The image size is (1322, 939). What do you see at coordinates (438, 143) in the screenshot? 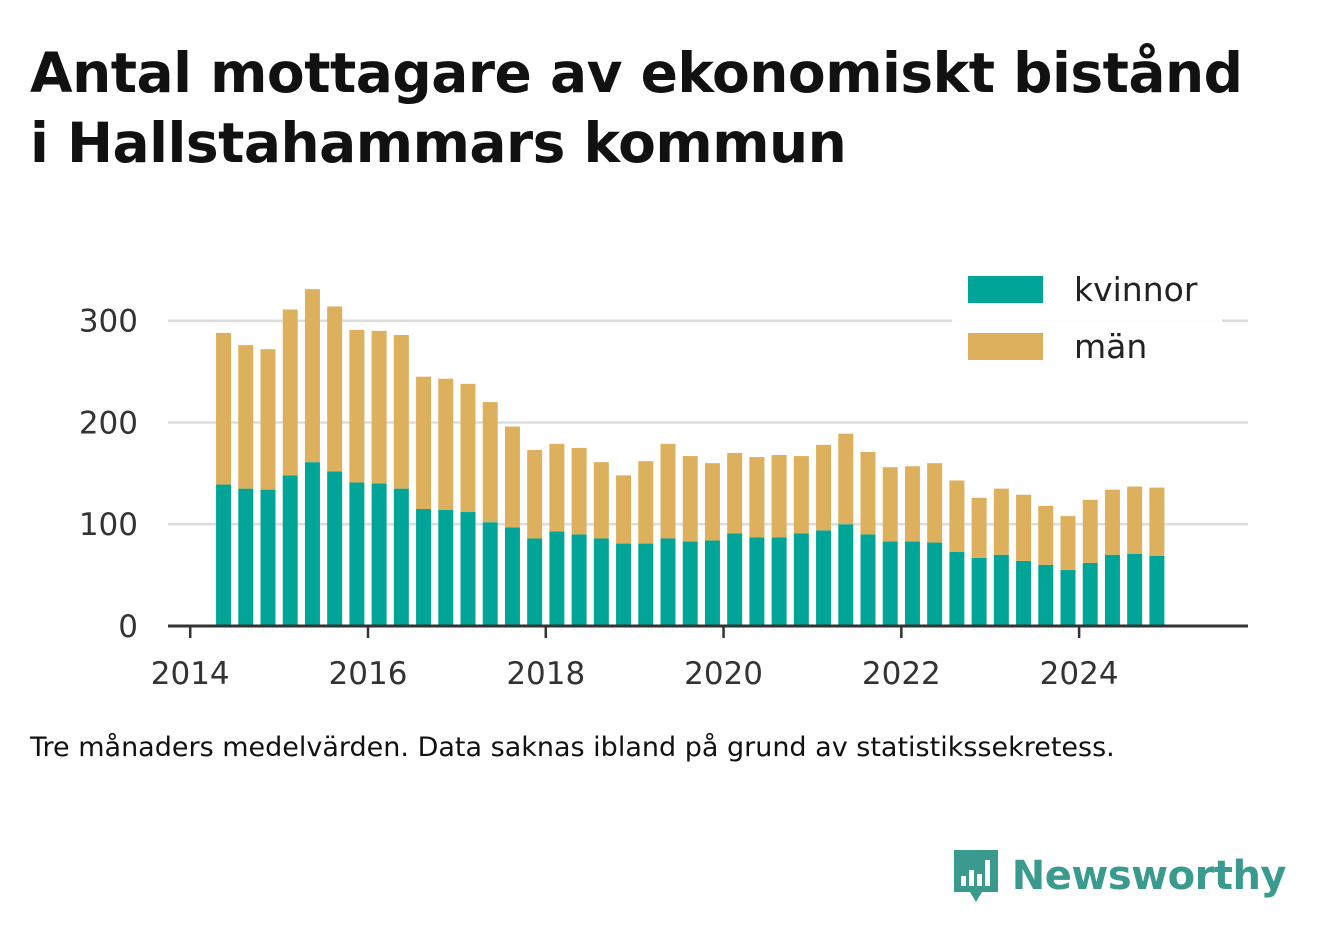
I see `title-line-2: i Hallstahammars kommun` at bounding box center [438, 143].